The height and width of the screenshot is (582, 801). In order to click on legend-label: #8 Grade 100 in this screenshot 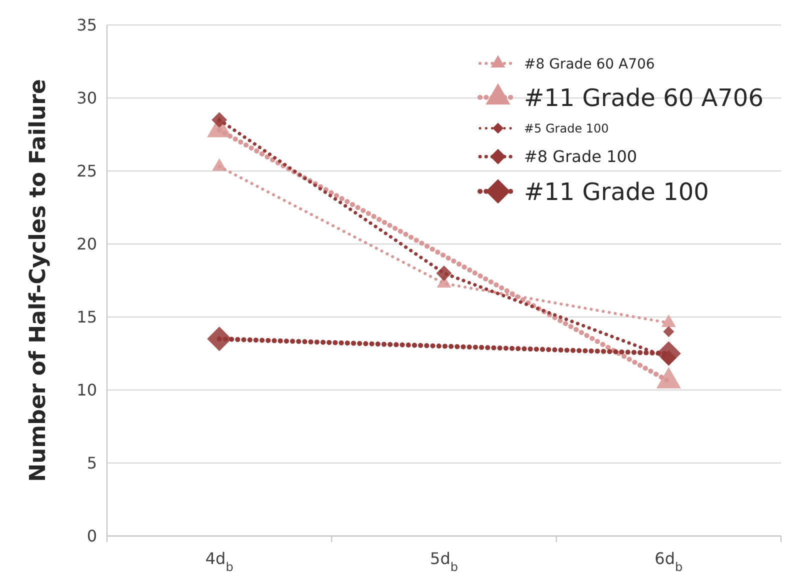, I will do `click(581, 156)`.